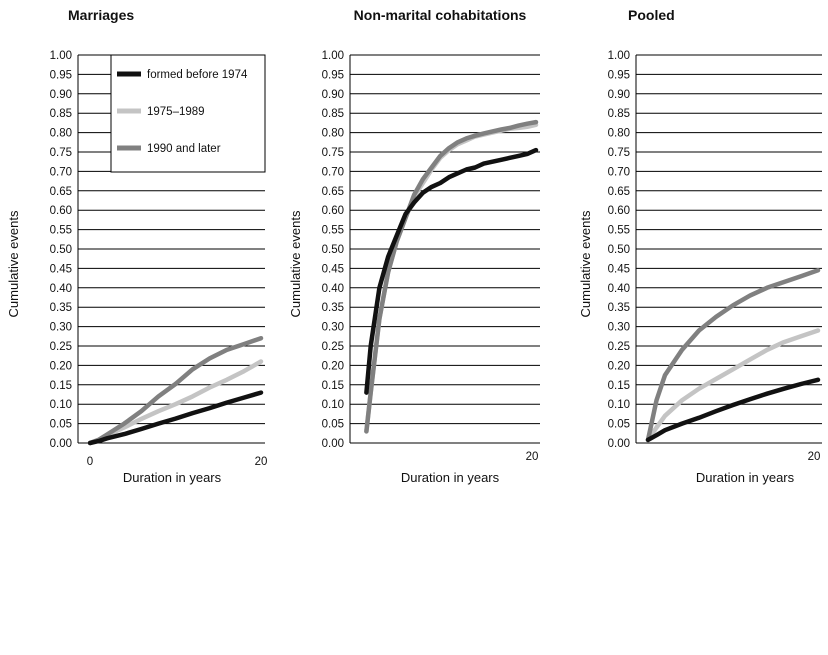 This screenshot has height=655, width=828. I want to click on panel-title: Non-marital cohabitations, so click(440, 15).